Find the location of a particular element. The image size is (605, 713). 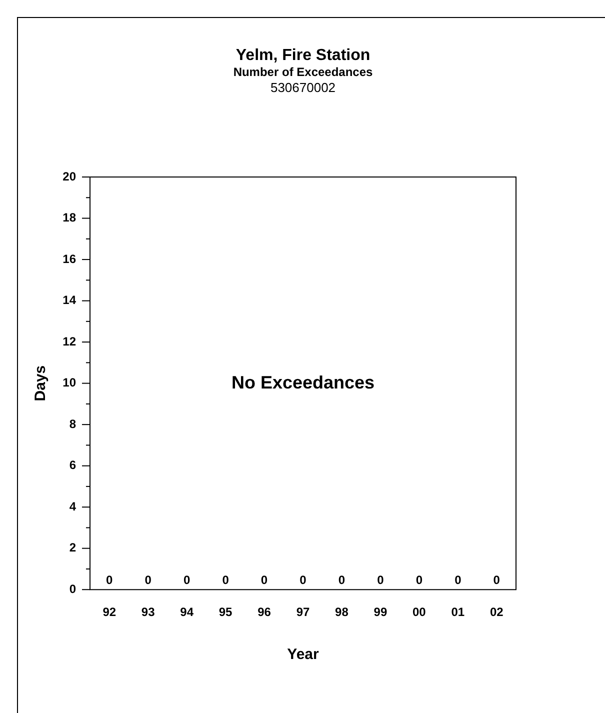

text: 530670002 is located at coordinates (303, 87).